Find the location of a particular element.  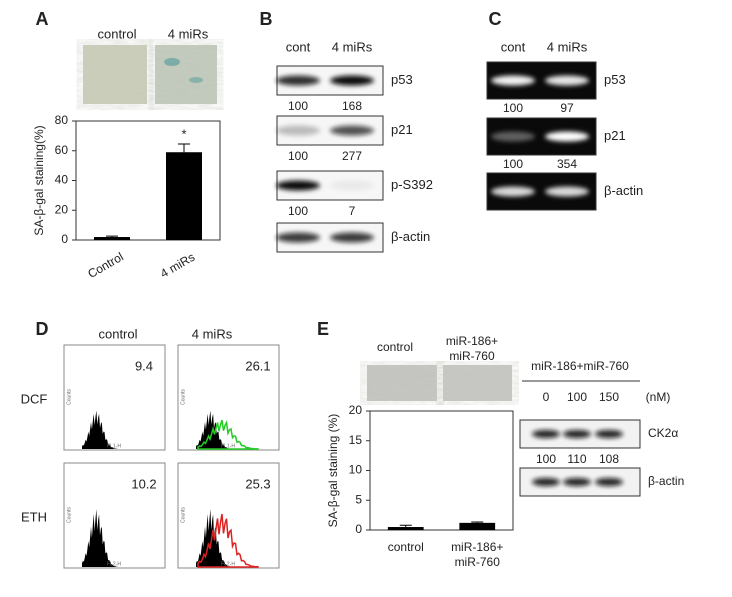

blot-value: 354 is located at coordinates (567, 164).